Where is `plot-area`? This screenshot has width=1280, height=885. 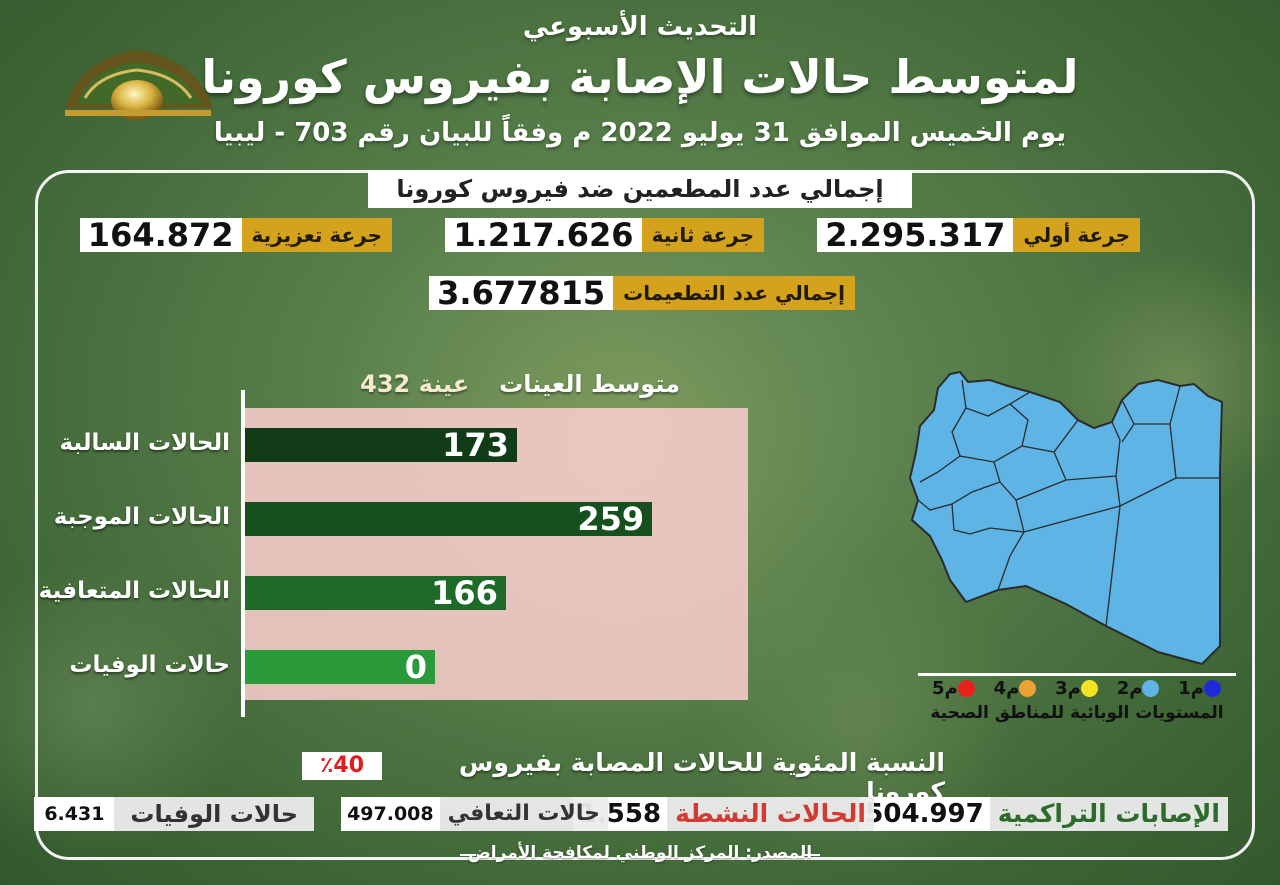
plot-area is located at coordinates (496, 554).